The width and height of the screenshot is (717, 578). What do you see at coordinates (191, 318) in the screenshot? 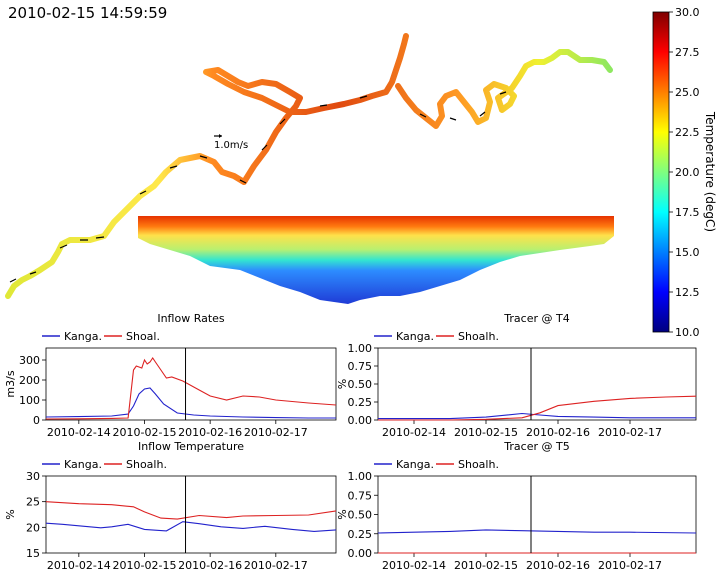
I see `panel-title: Inflow Rates` at bounding box center [191, 318].